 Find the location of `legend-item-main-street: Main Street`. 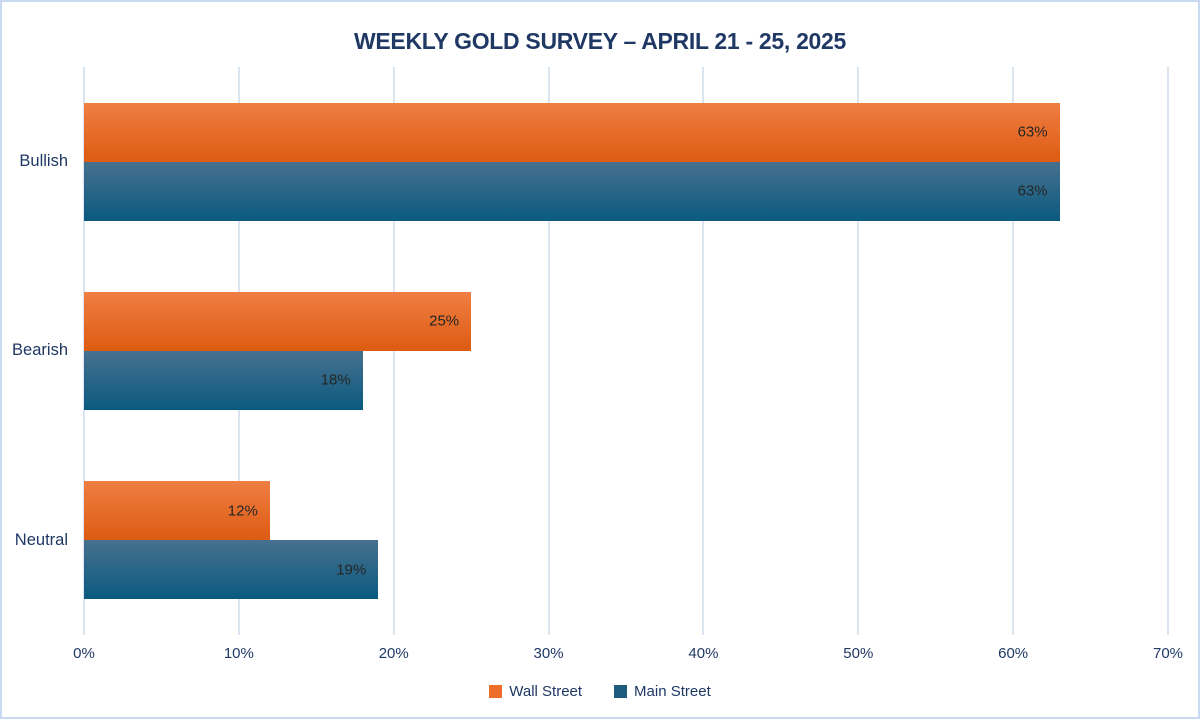

legend-item-main-street: Main Street is located at coordinates (662, 691).